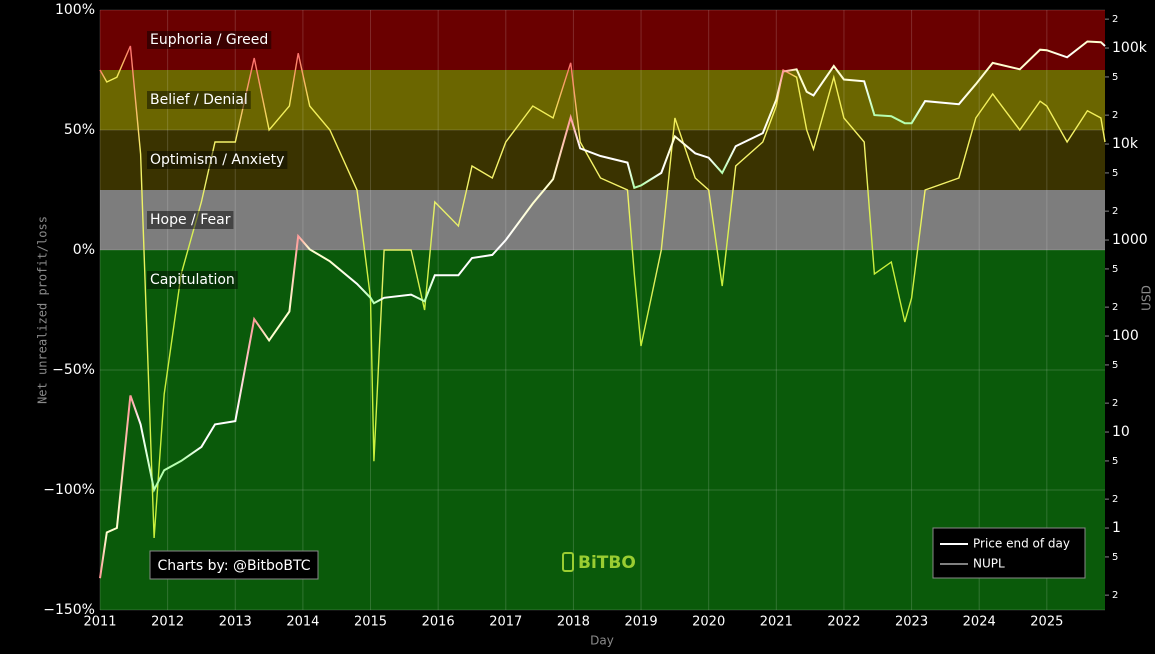  What do you see at coordinates (84, 250) in the screenshot?
I see `y-tick-label: 0%` at bounding box center [84, 250].